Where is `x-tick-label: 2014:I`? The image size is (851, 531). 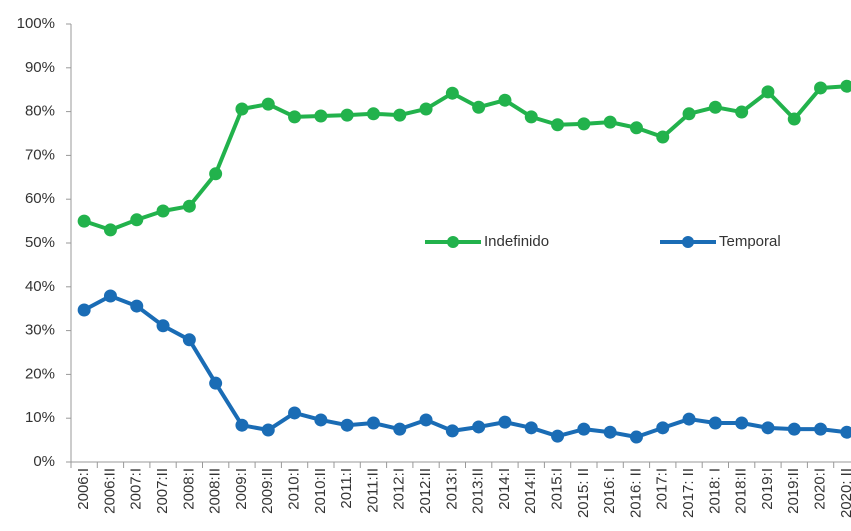
x-tick-label: 2014:I is located at coordinates (504, 489).